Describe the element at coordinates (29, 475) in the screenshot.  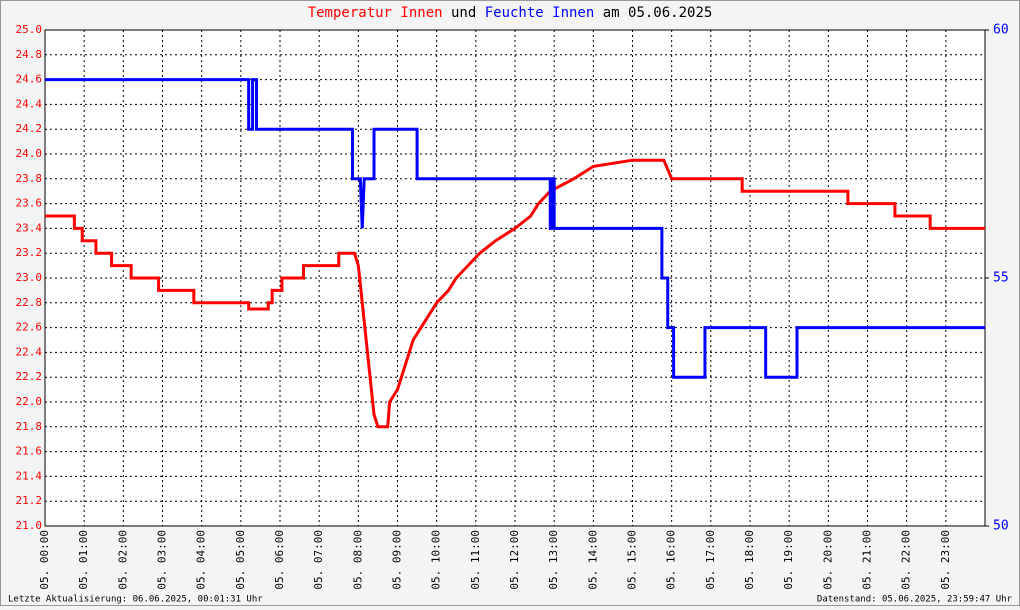
I see `y-tick-label: 21.4` at that location.